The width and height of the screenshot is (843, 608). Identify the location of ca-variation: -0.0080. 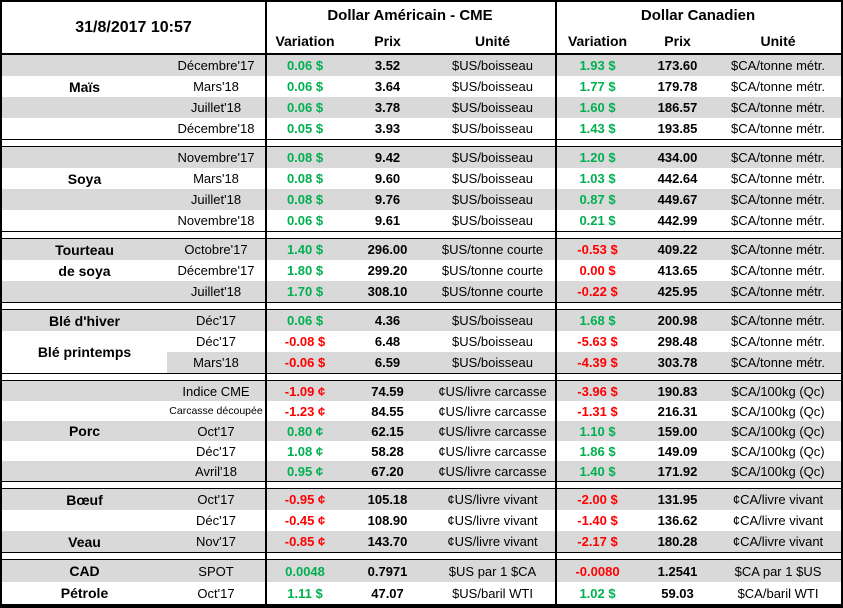
(598, 570).